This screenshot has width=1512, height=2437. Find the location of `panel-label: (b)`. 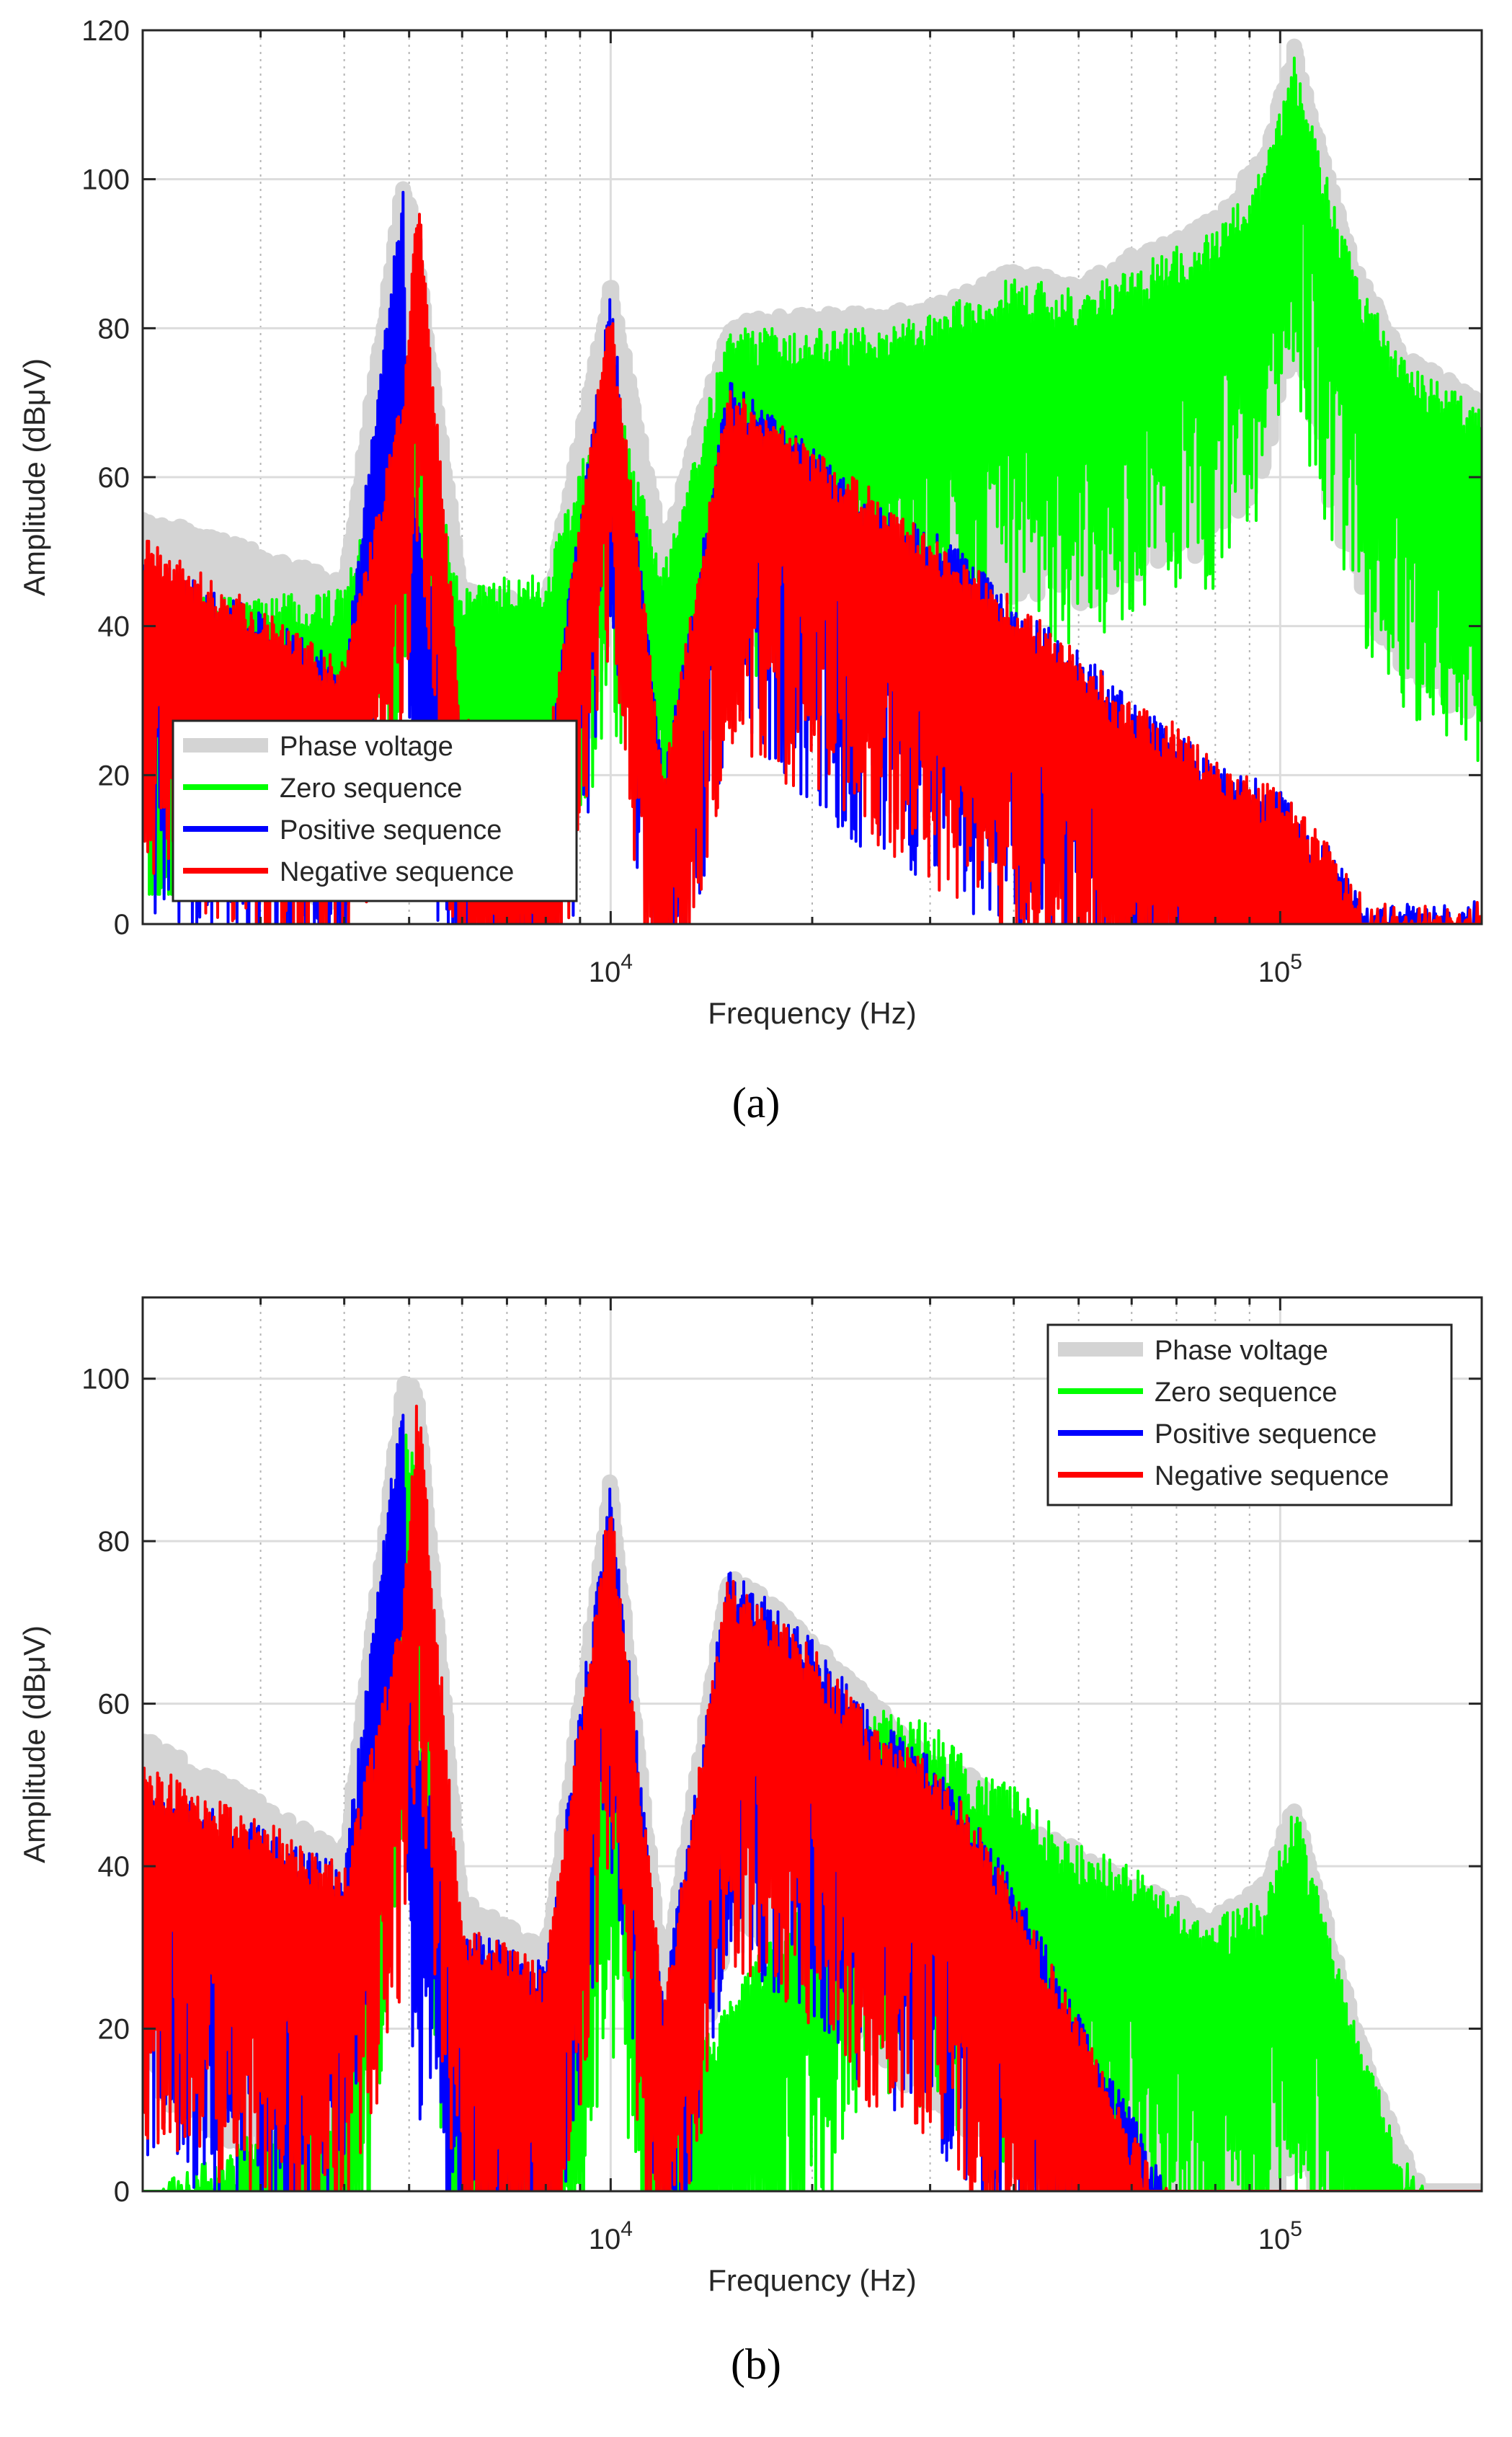

panel-label: (b) is located at coordinates (756, 2364).